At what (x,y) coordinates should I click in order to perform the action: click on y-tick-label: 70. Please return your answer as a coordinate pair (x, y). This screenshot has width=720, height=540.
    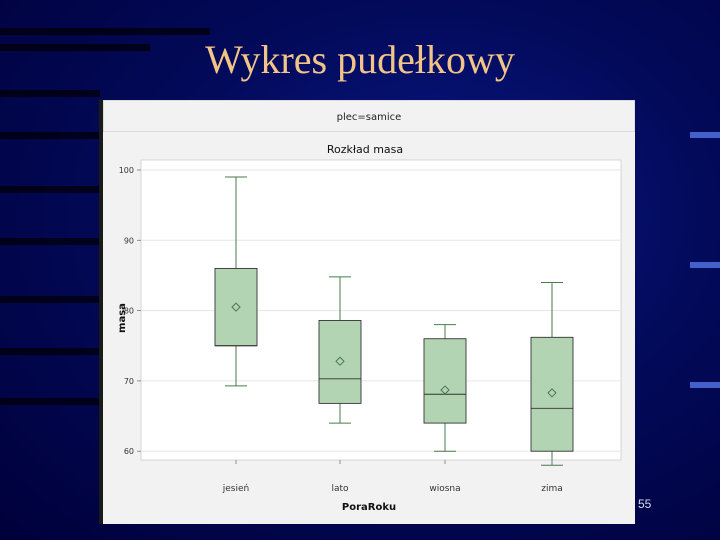
    Looking at the image, I should click on (129, 381).